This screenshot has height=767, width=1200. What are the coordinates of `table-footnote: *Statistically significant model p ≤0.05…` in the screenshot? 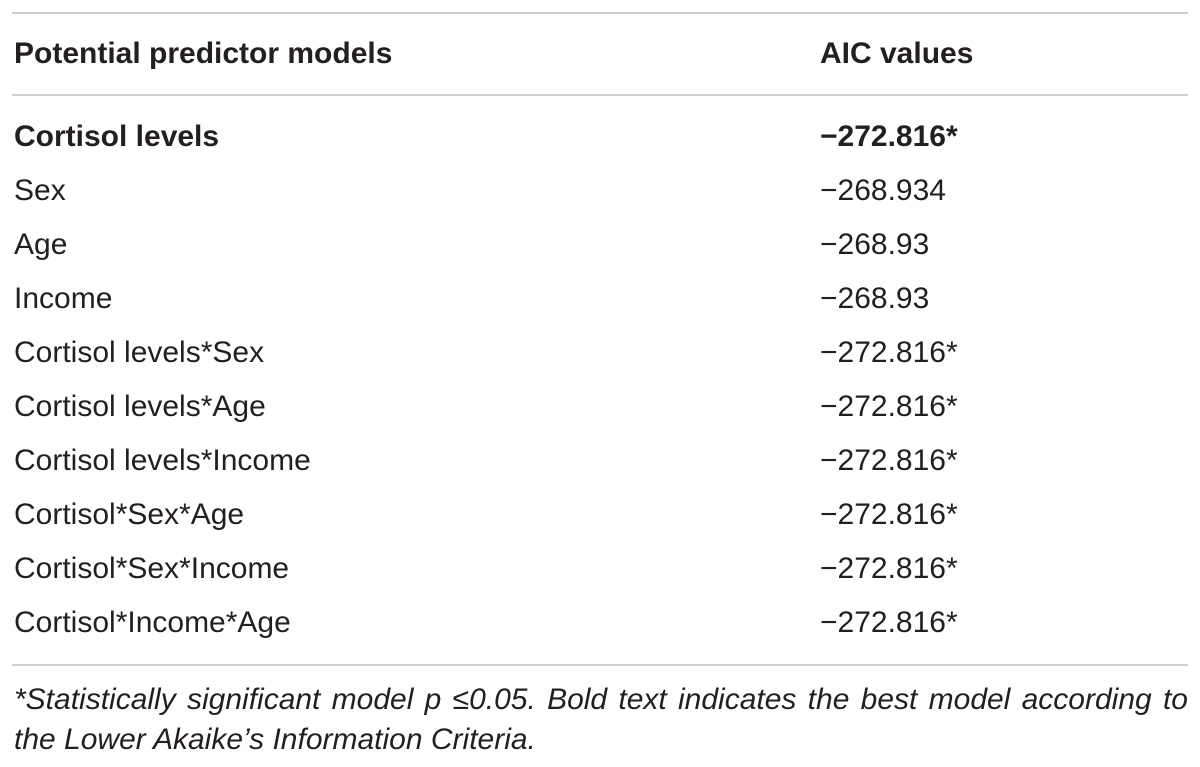 It's located at (601, 719).